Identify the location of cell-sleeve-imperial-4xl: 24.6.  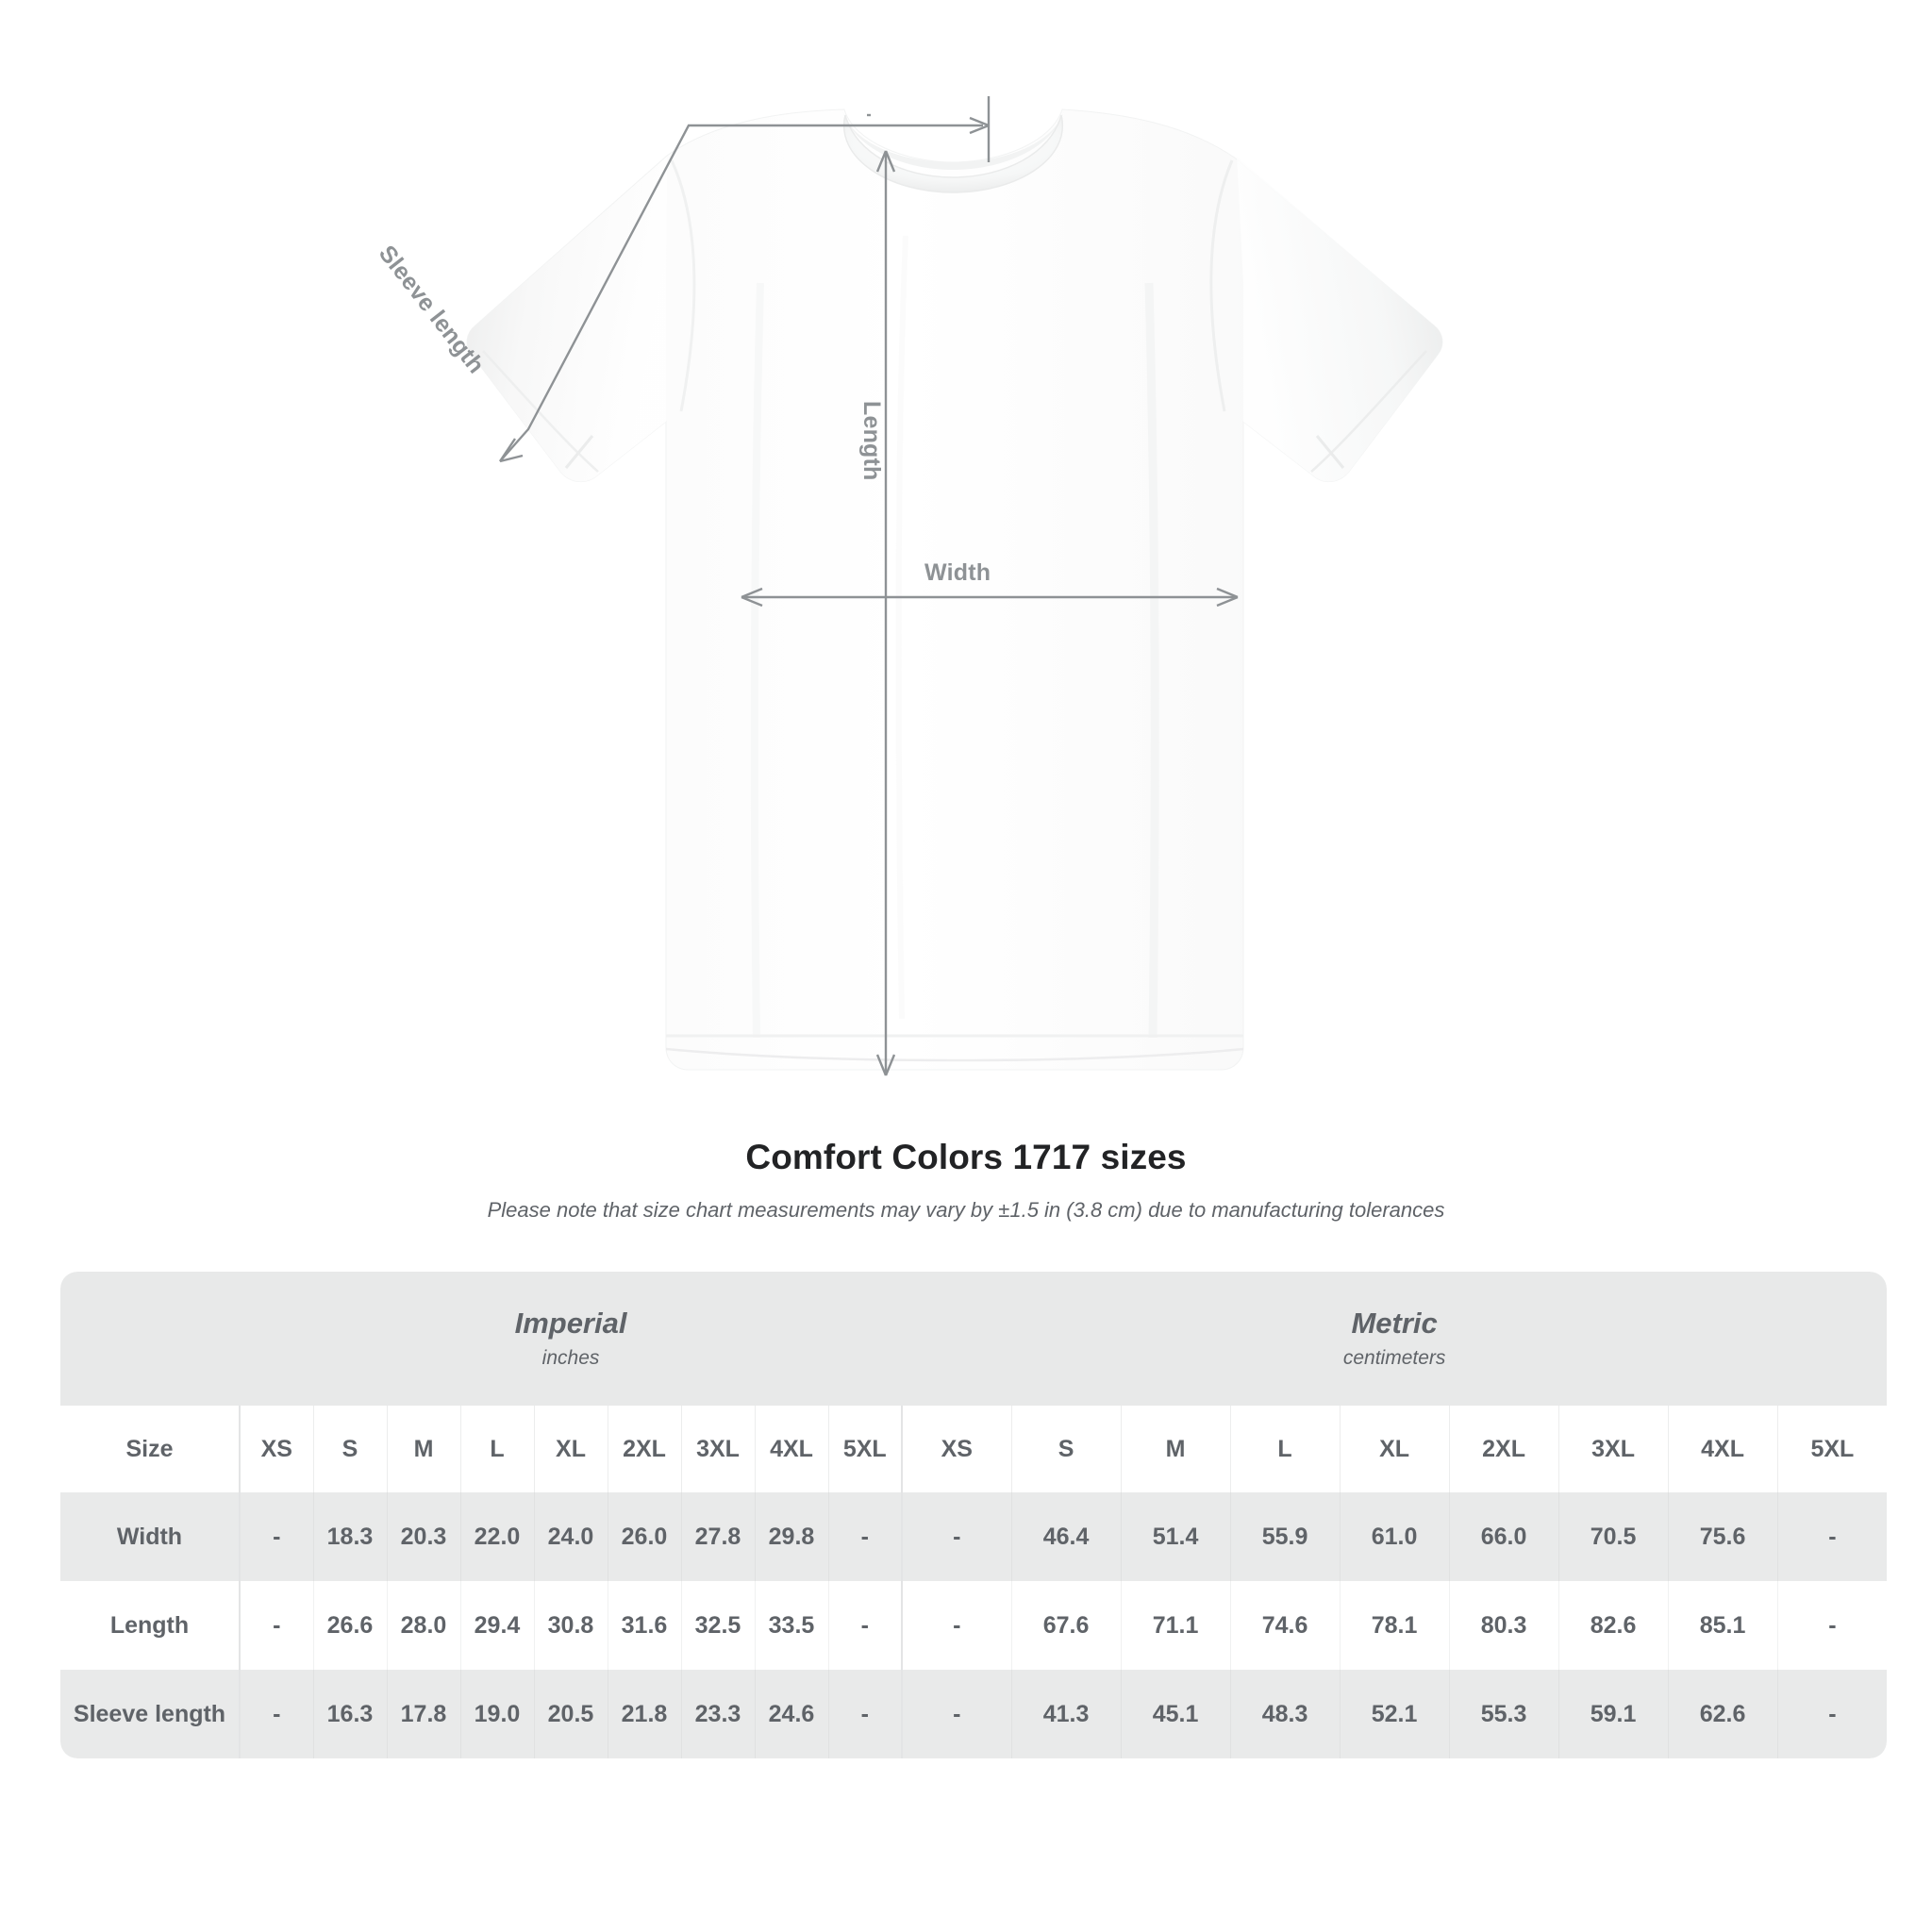
(791, 1714).